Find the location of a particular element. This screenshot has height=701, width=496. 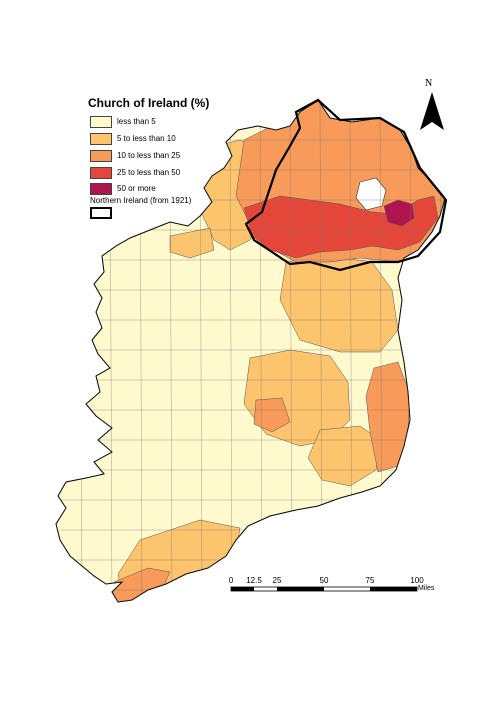

legend-boundary-label: Northern Ireland (from 1921) is located at coordinates (141, 200).